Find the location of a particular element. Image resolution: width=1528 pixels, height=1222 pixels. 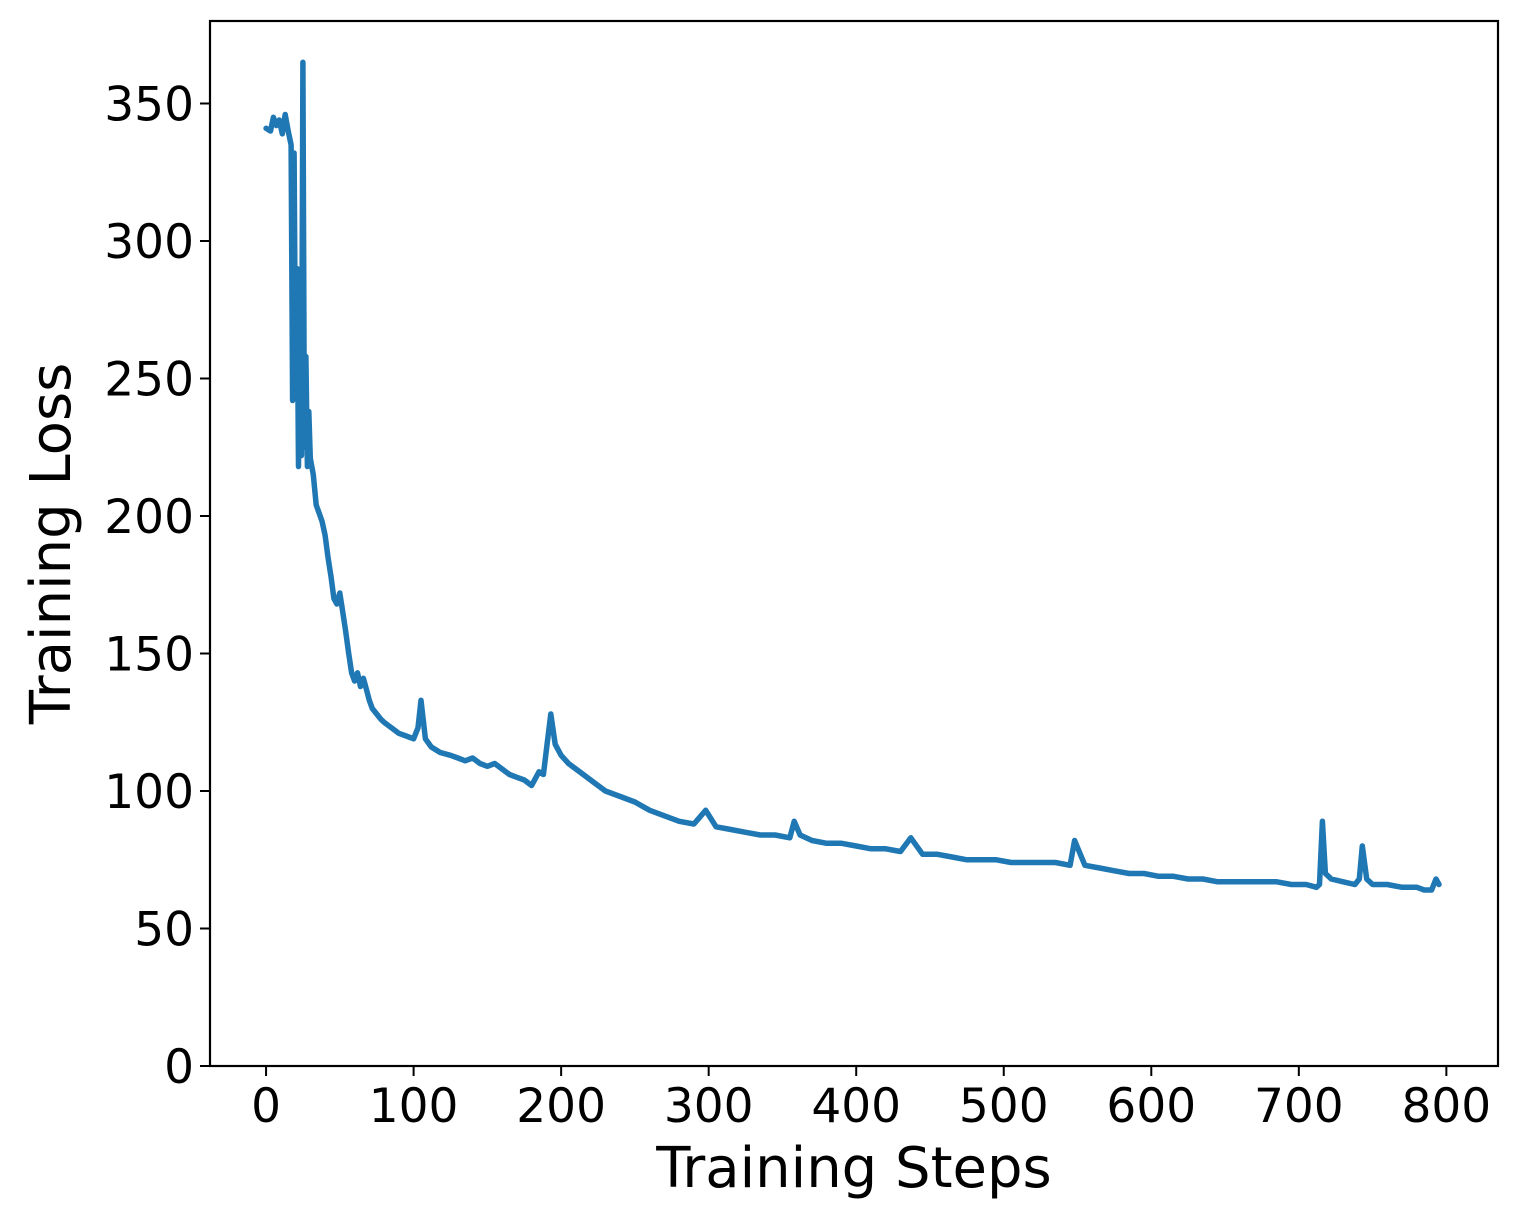

x-tick-label: 600 is located at coordinates (1151, 1106).